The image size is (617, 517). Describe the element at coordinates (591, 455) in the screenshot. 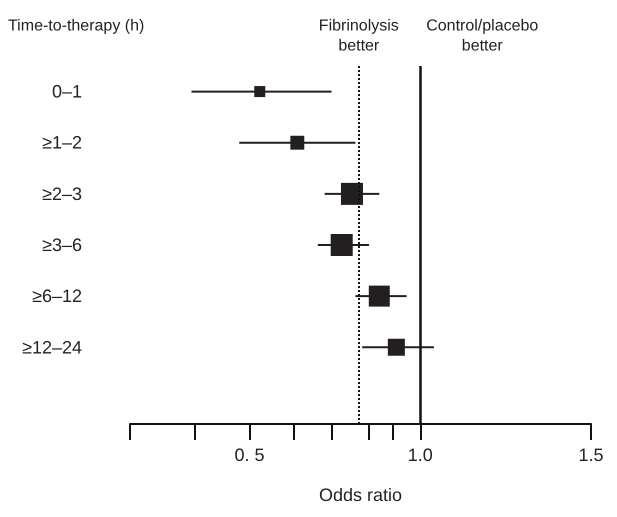

I see `x-tick-label: 1.5` at that location.